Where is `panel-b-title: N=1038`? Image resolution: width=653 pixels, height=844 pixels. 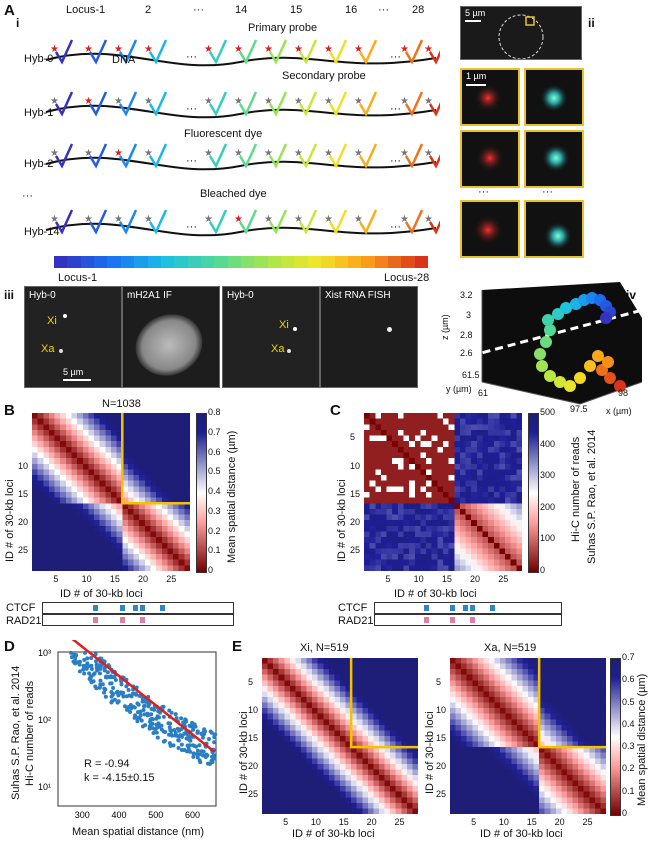 panel-b-title: N=1038 is located at coordinates (121, 404).